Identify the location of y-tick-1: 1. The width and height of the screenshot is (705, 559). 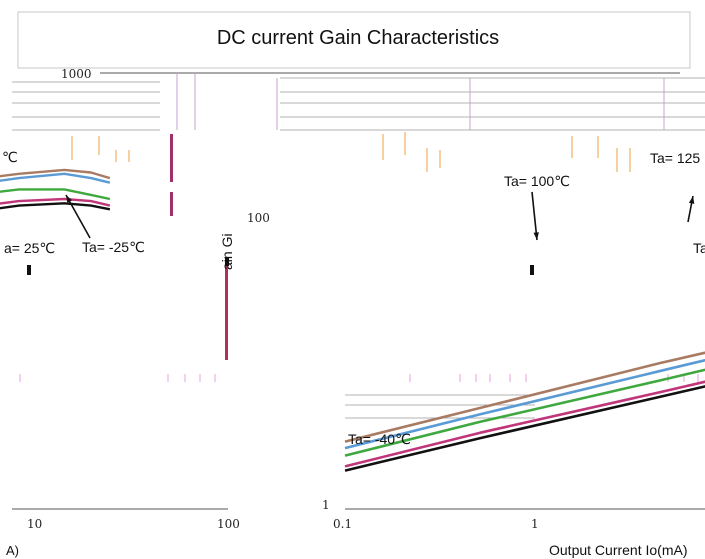
(326, 505).